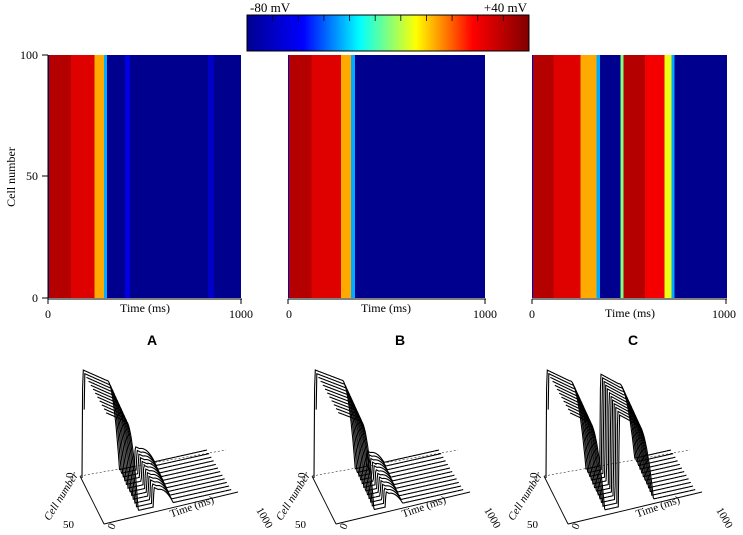  I want to click on colorbar: -80 mV +40 mV, so click(388, 26).